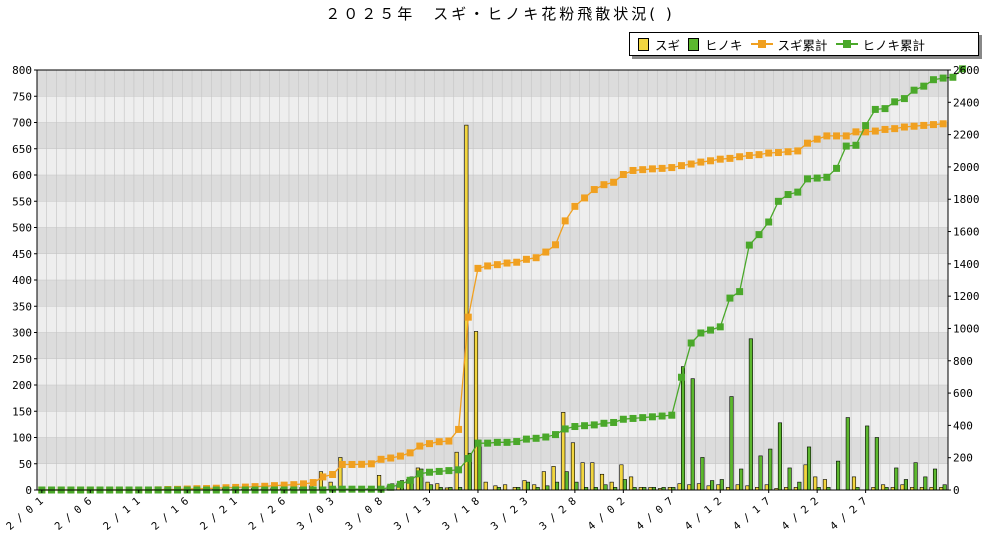 This screenshot has height=550, width=1000. I want to click on left-tick-label: 100, so click(22, 438).